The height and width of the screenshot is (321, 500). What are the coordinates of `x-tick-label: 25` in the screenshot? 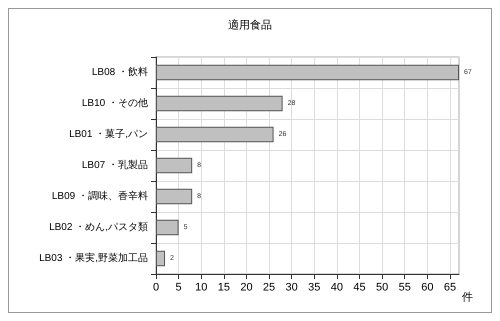 It's located at (269, 288).